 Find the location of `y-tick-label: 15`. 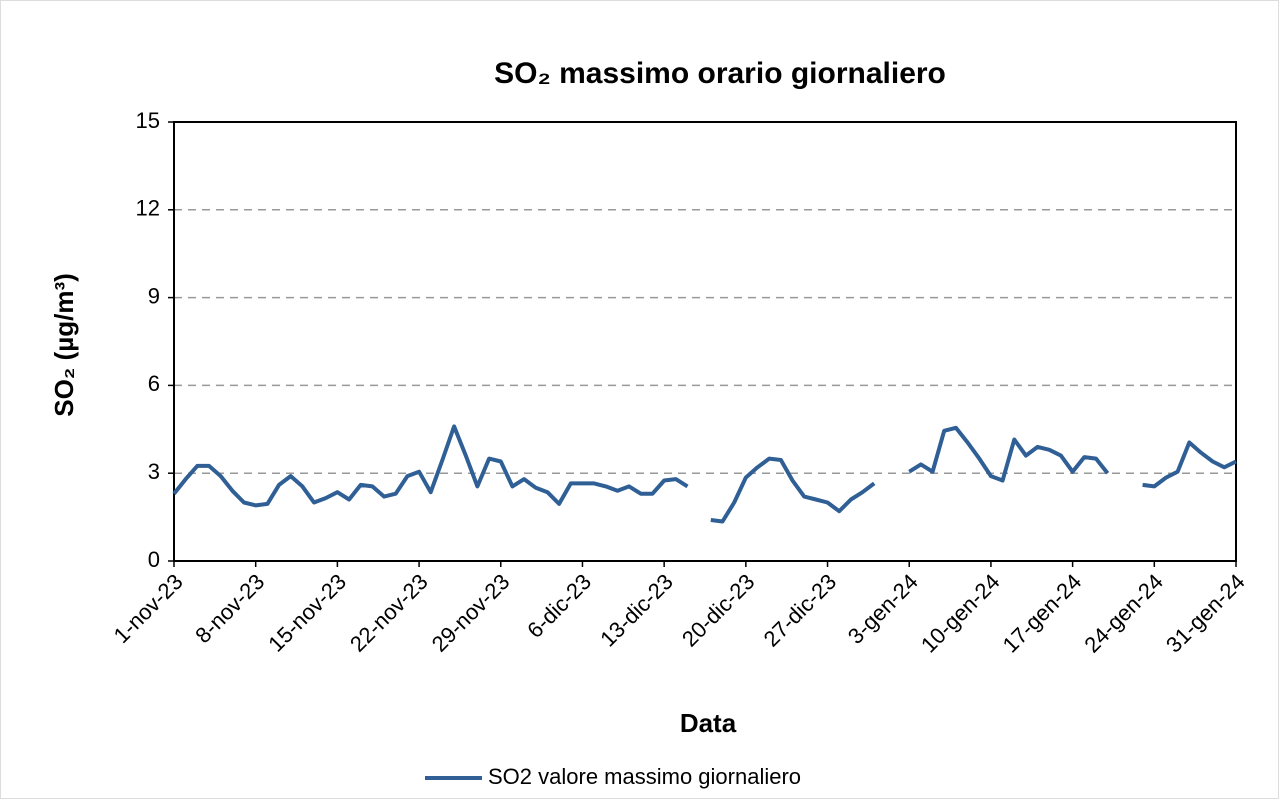

y-tick-label: 15 is located at coordinates (148, 120).